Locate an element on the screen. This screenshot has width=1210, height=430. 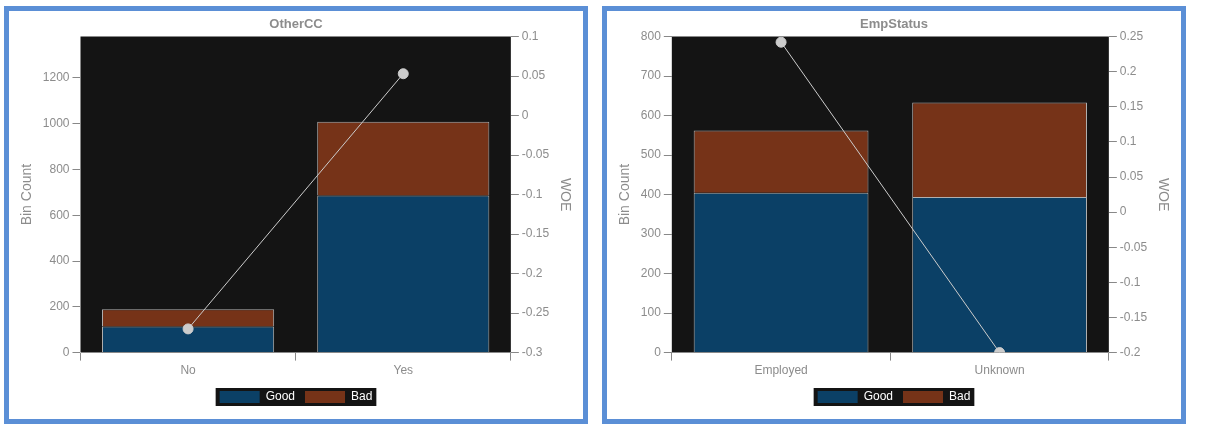
chart-title: EmpStatus is located at coordinates (894, 24).